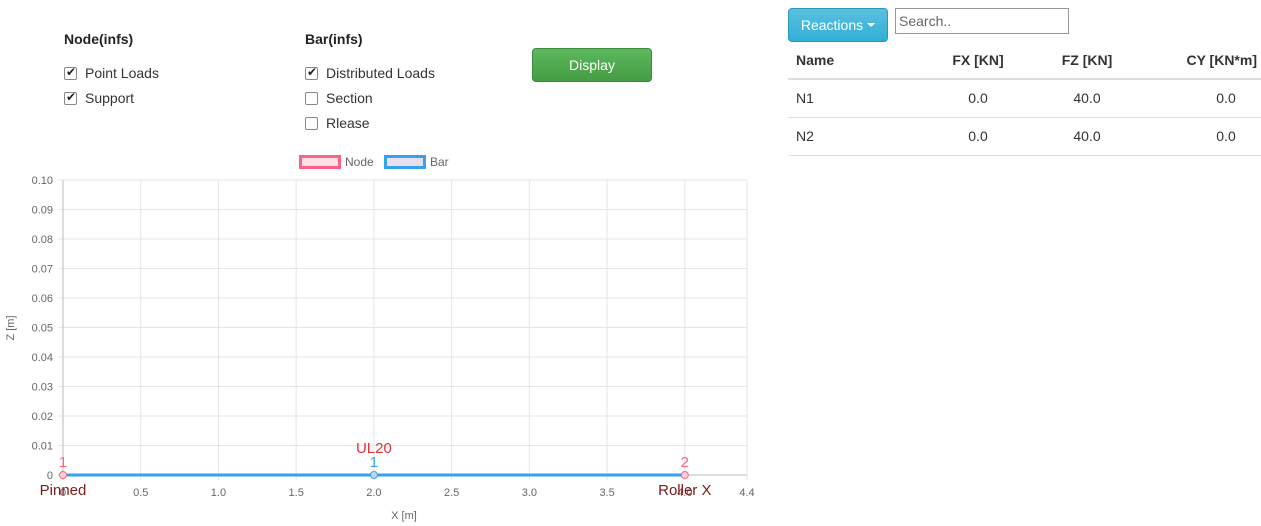 This screenshot has height=526, width=1261. Describe the element at coordinates (42, 299) in the screenshot. I see `y-tick-label: 0.06` at that location.